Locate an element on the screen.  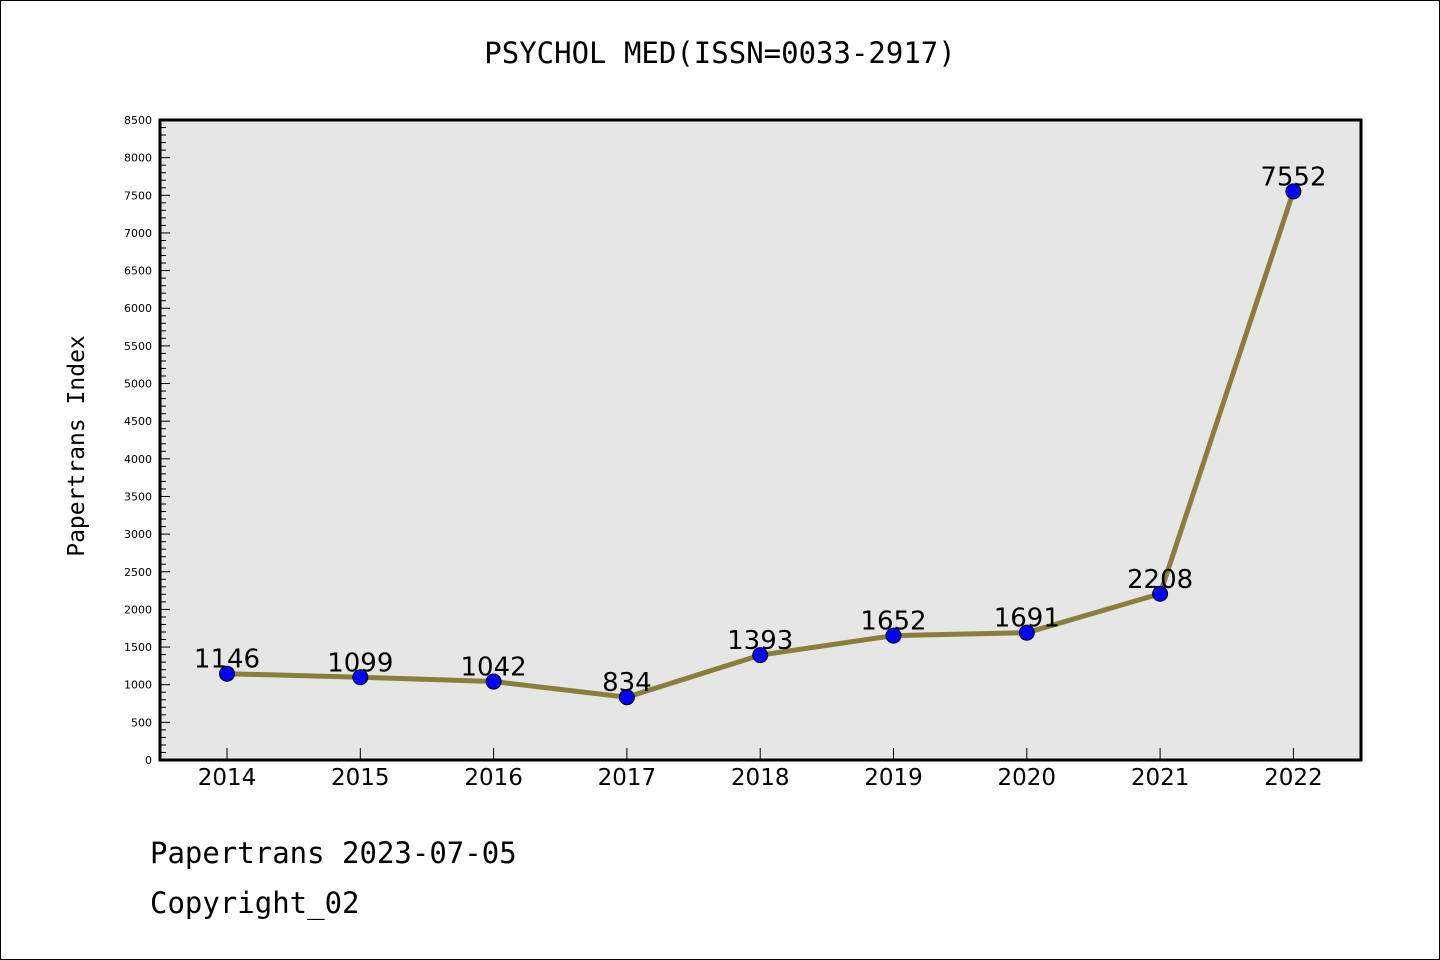
y-tick-label: 6500 is located at coordinates (138, 271).